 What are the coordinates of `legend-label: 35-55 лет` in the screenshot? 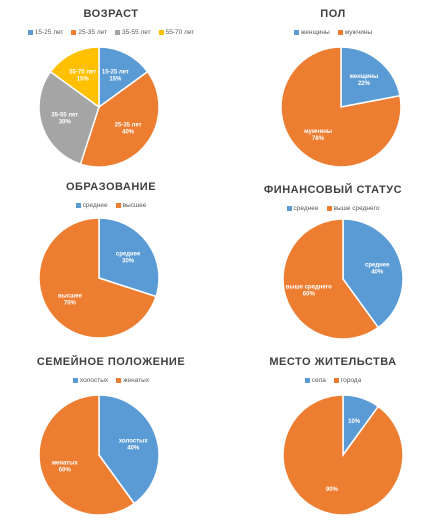 It's located at (136, 32).